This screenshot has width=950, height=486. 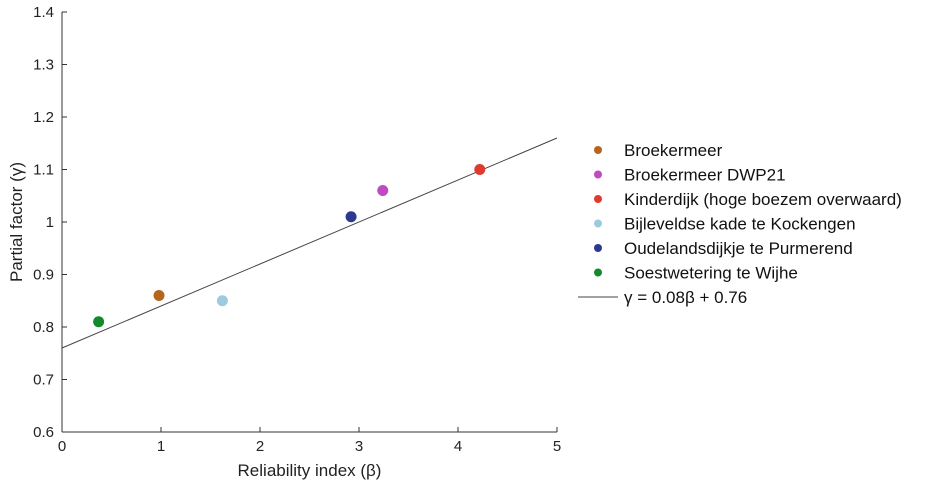 I want to click on x-axis-title: Reliability index (β), so click(x=310, y=470).